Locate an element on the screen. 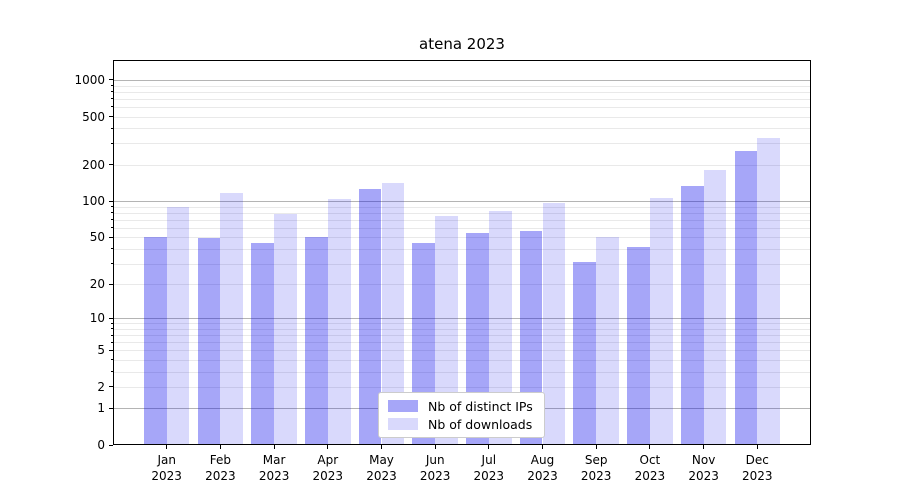 The image size is (900, 500). x-label-month: Mar is located at coordinates (274, 460).